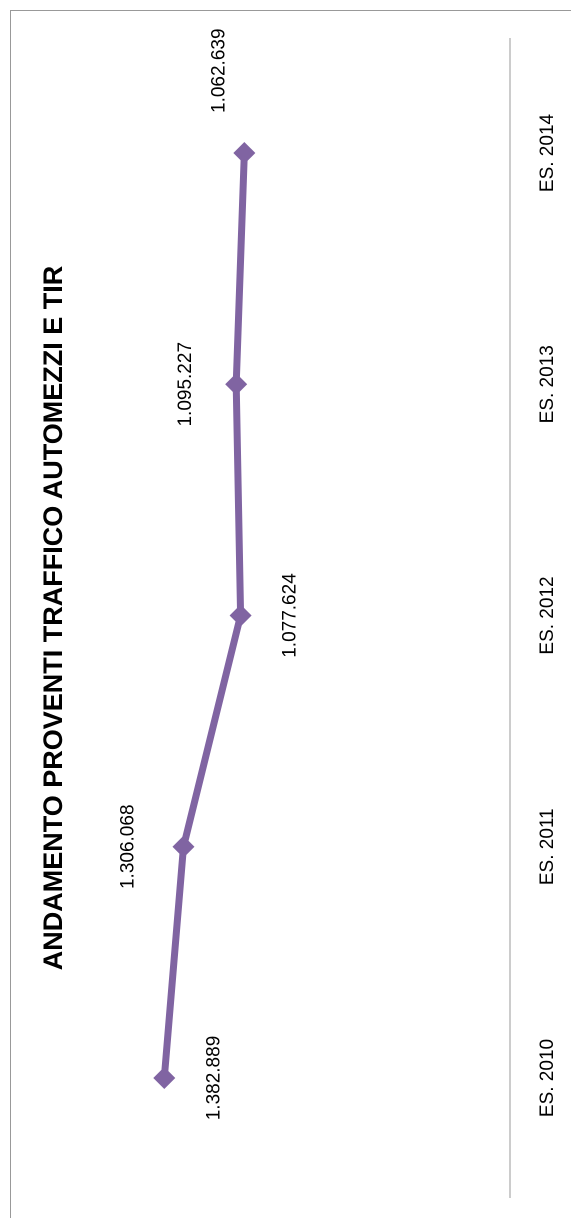 The height and width of the screenshot is (1222, 571). I want to click on data-label: 1.306.068, so click(127, 846).